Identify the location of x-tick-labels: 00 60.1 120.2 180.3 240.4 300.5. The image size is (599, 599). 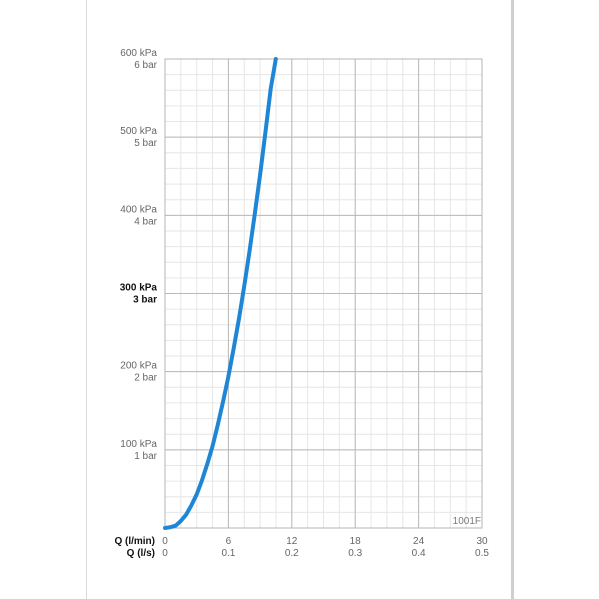
(325, 547).